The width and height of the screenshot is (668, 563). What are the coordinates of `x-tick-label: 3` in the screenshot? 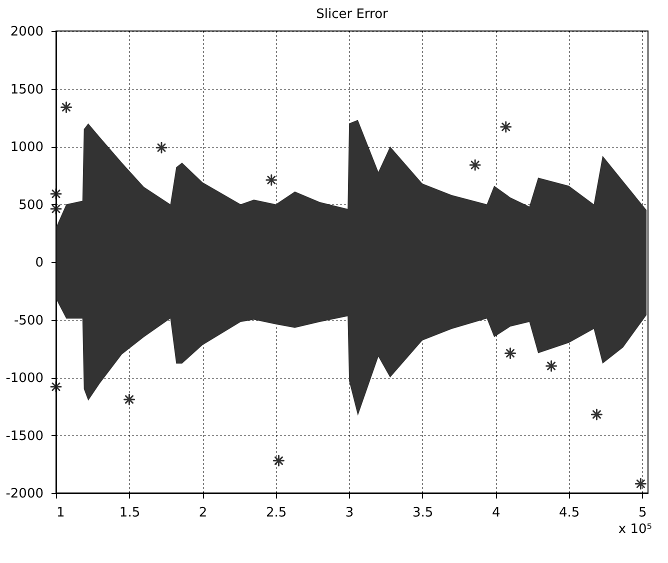 It's located at (349, 513).